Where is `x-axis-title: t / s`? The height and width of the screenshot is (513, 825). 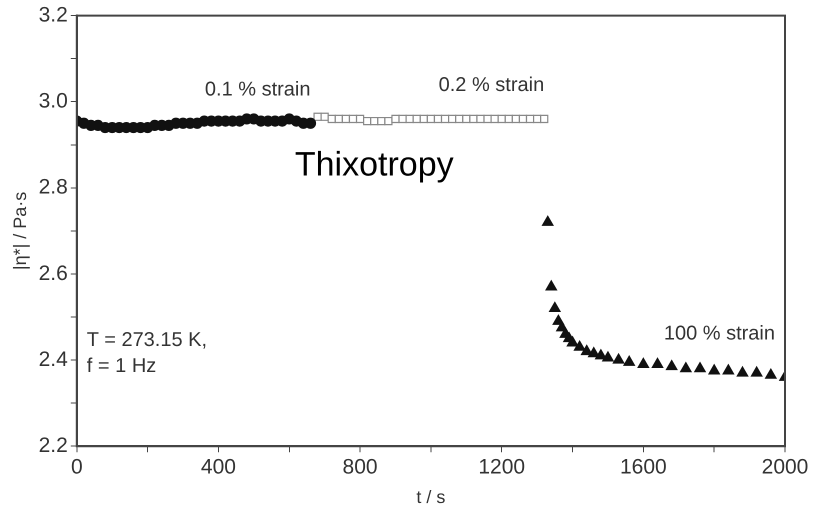 x-axis-title: t / s is located at coordinates (431, 497).